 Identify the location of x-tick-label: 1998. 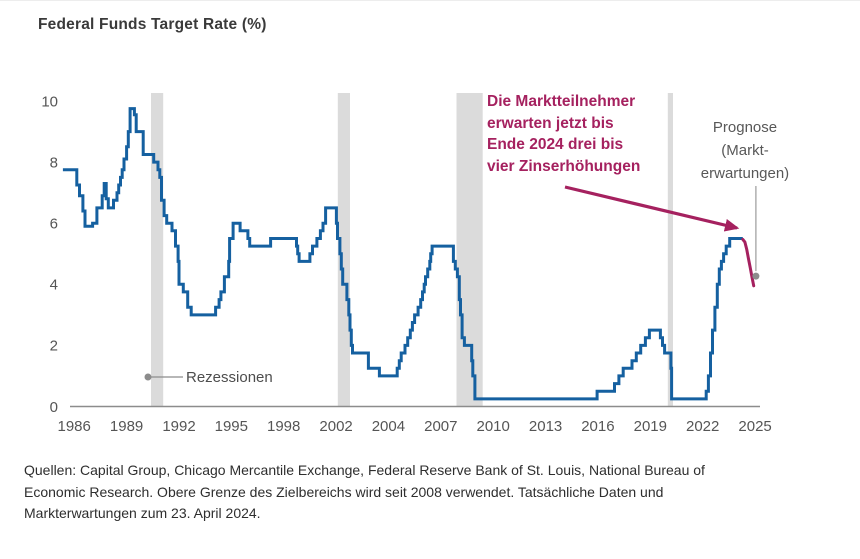
(283, 426).